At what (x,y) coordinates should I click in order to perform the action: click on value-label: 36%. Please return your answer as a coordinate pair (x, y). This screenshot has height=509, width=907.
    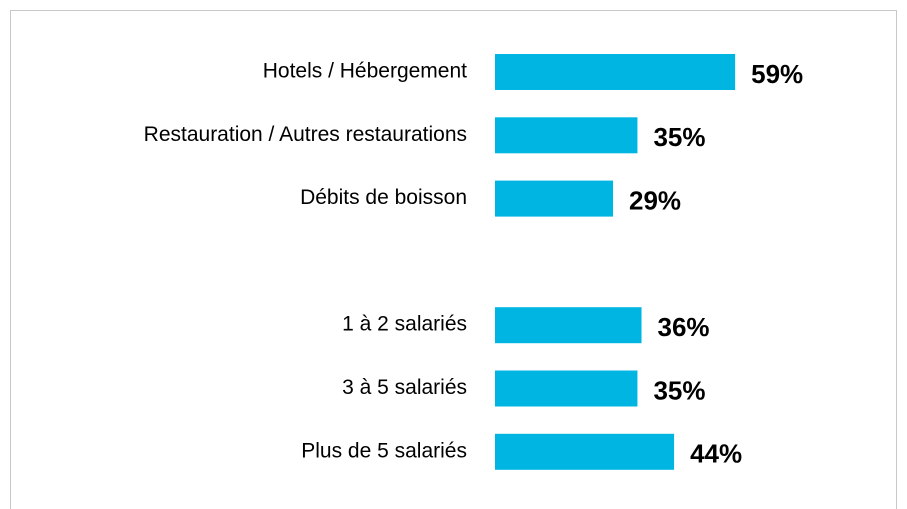
    Looking at the image, I should click on (684, 327).